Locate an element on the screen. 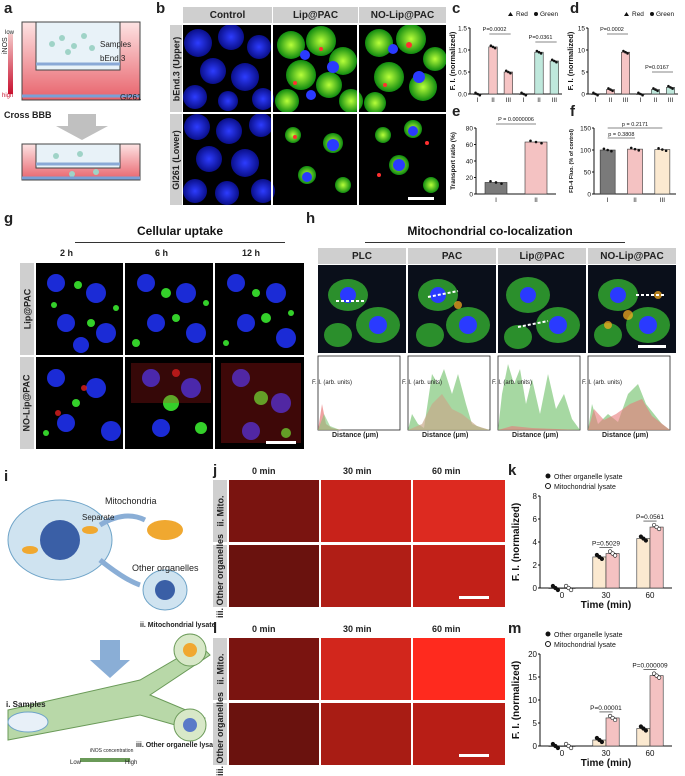 Image resolution: width=685 pixels, height=776 pixels. h-ylabel-3: F. I. (arb. units) is located at coordinates (512, 383).